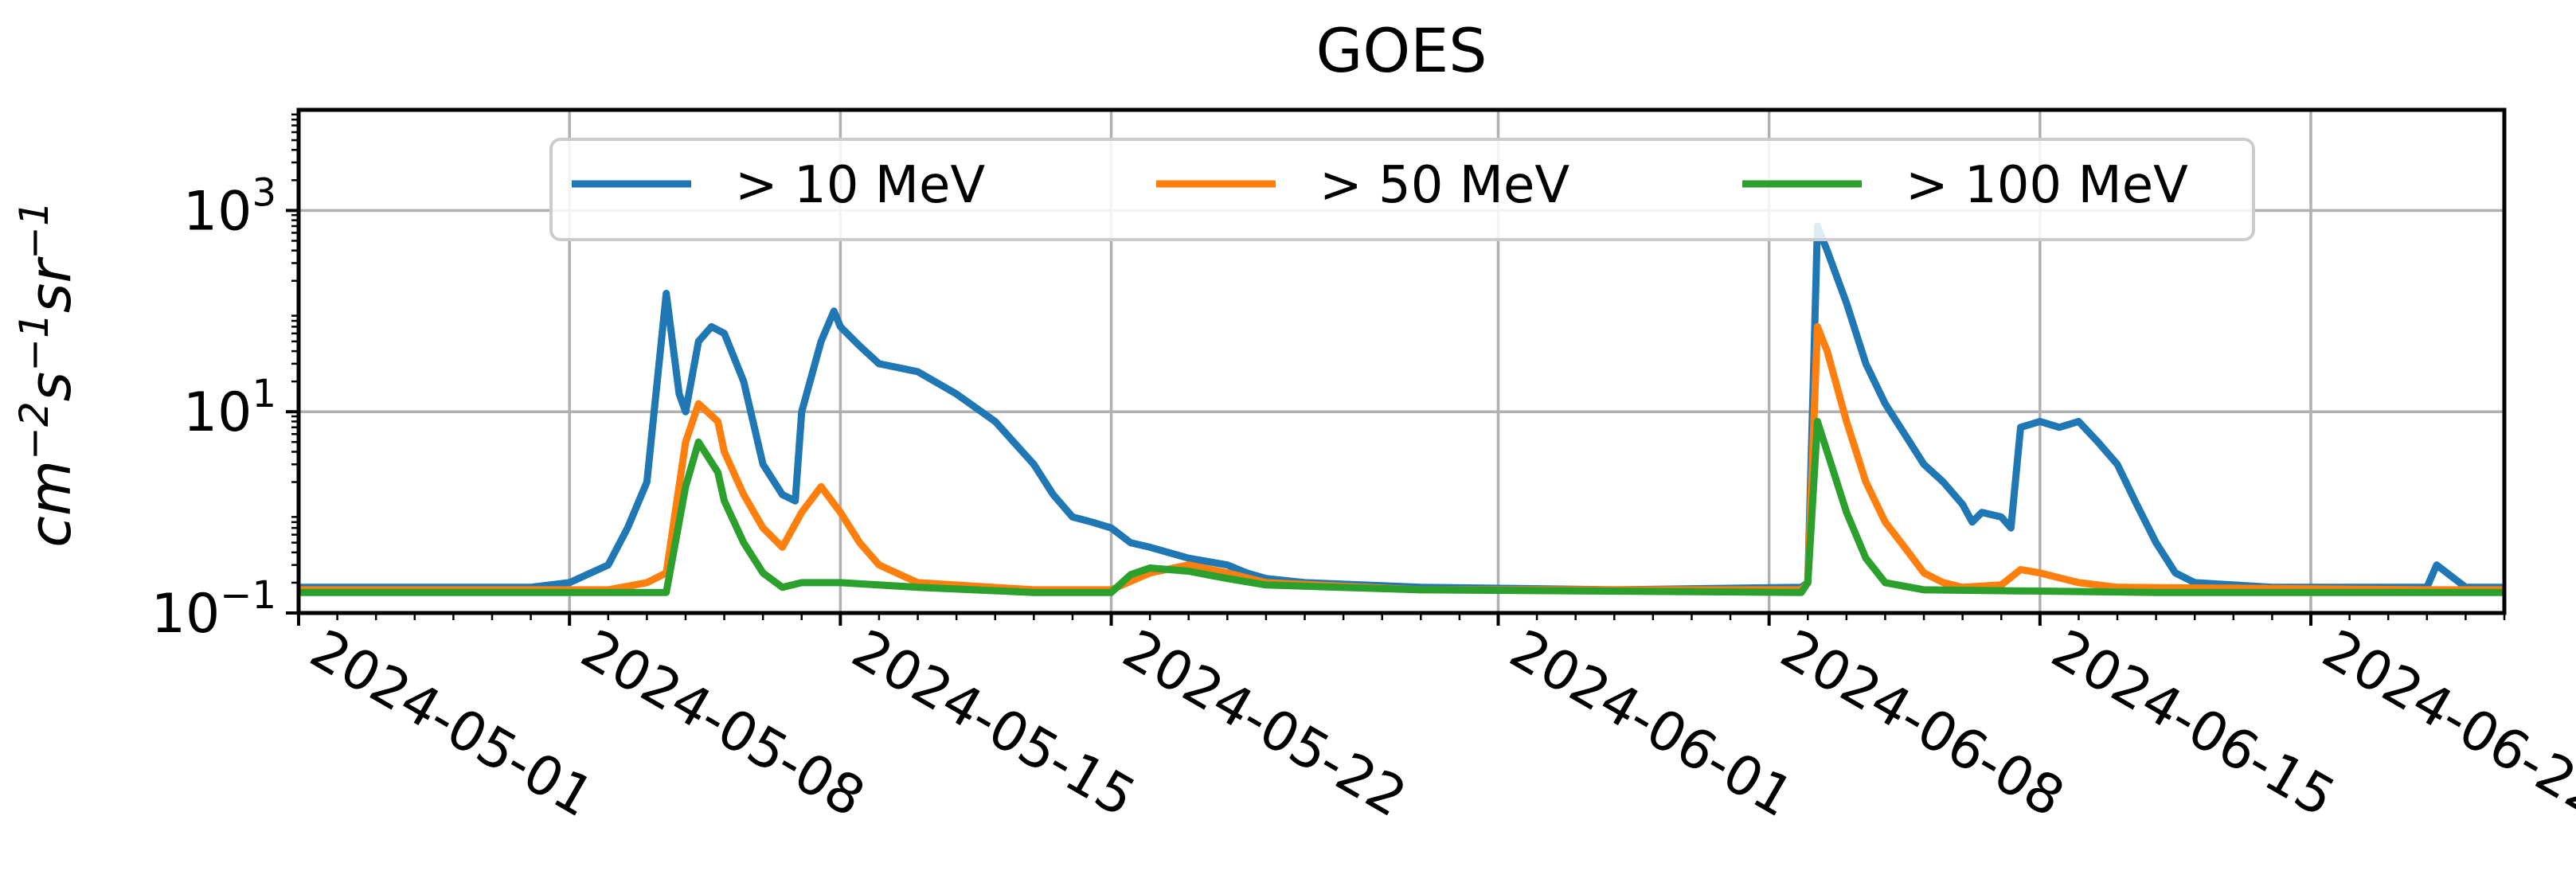 Image resolution: width=2576 pixels, height=894 pixels. What do you see at coordinates (723, 724) in the screenshot?
I see `x-tick-label: 2024-05-08` at bounding box center [723, 724].